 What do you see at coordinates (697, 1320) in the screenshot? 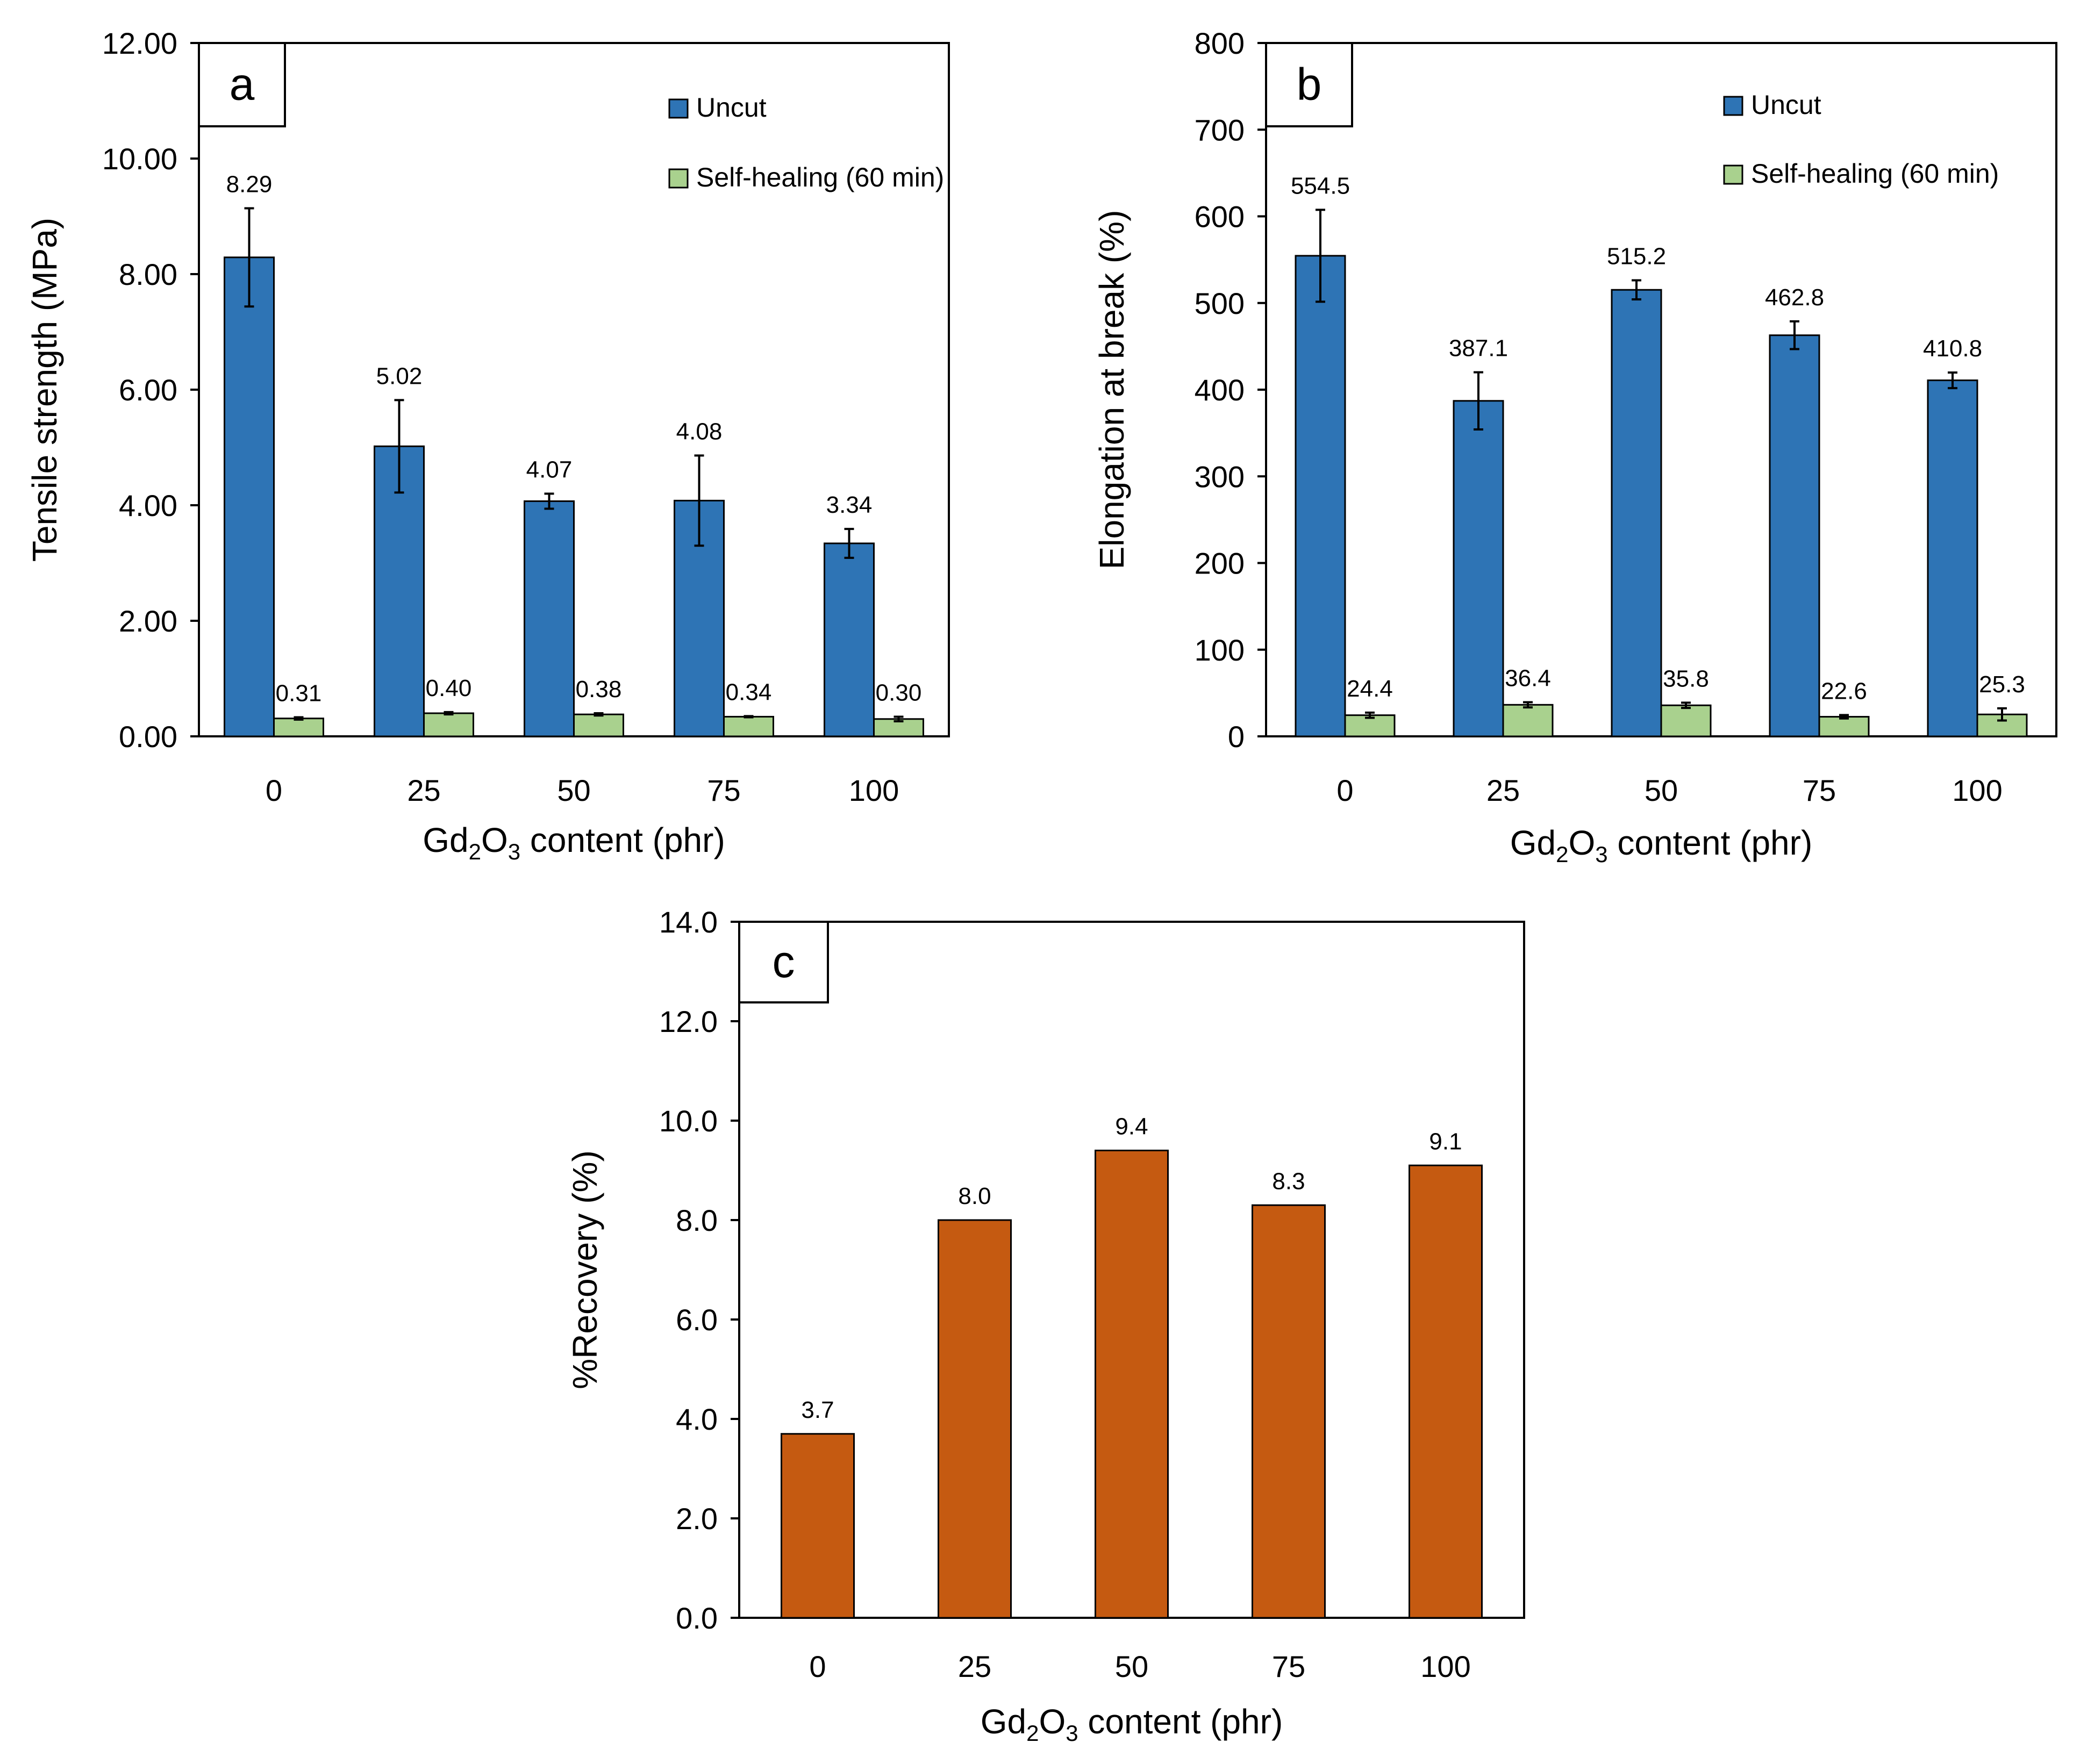
I see `y-tick-label: 6.0` at bounding box center [697, 1320].